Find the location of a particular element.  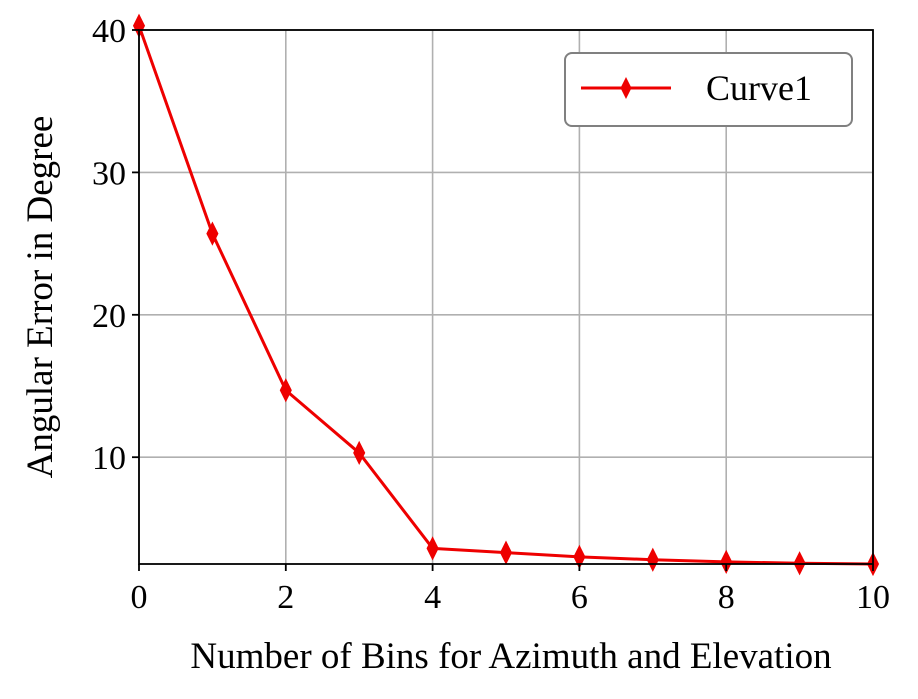

x-tick-label: 8 is located at coordinates (726, 597).